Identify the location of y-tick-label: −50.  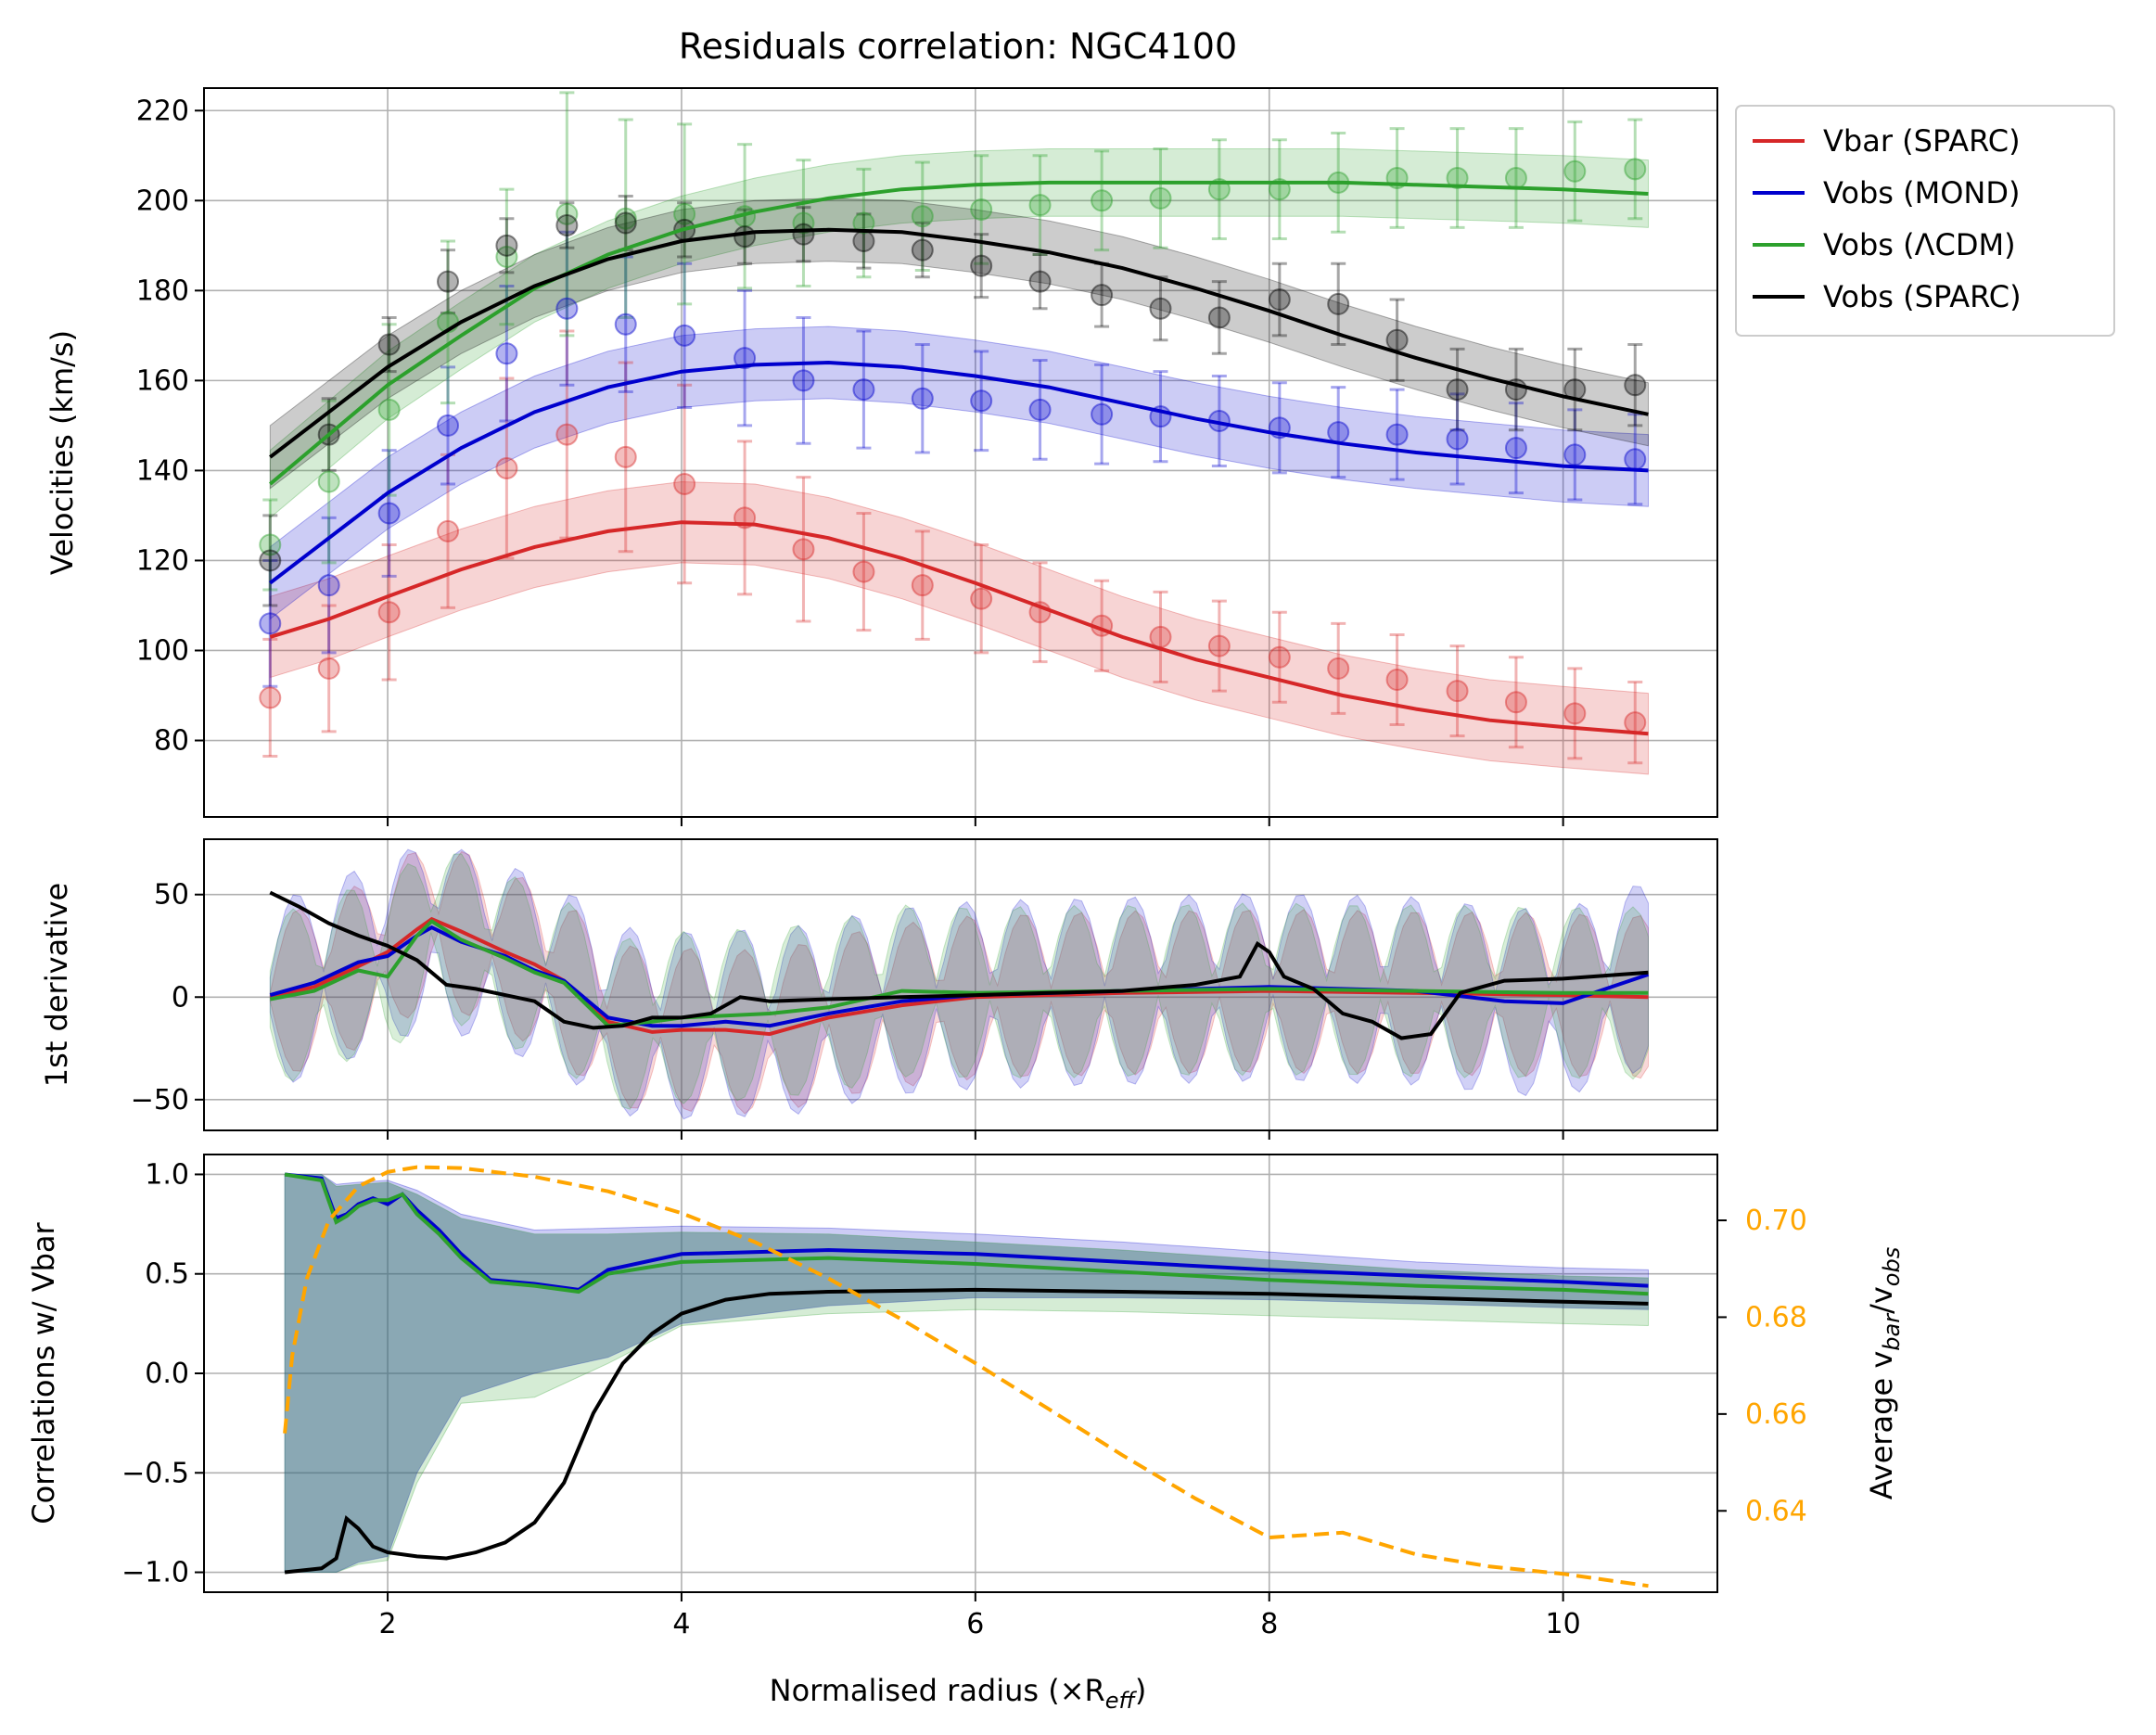
(160, 1100).